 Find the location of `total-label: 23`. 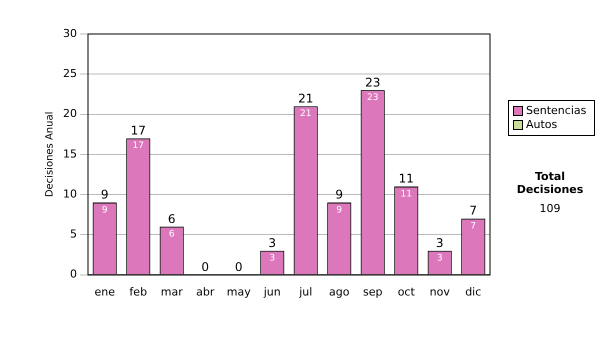

total-label: 23 is located at coordinates (372, 82).